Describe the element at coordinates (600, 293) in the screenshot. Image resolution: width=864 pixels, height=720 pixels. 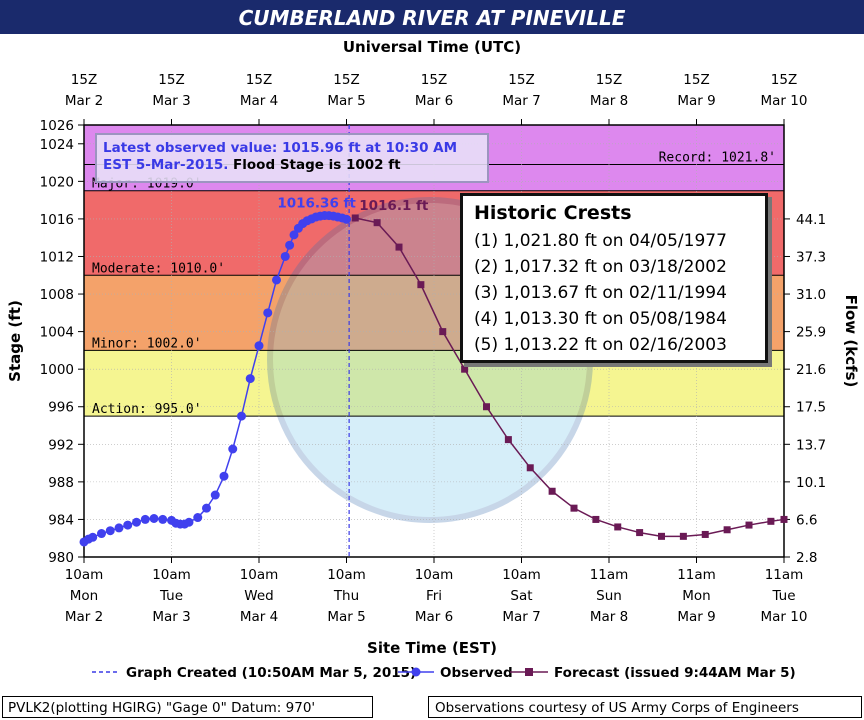
I see `crest-row: (3) 1,013.67 ft on 02/11/1994` at that location.